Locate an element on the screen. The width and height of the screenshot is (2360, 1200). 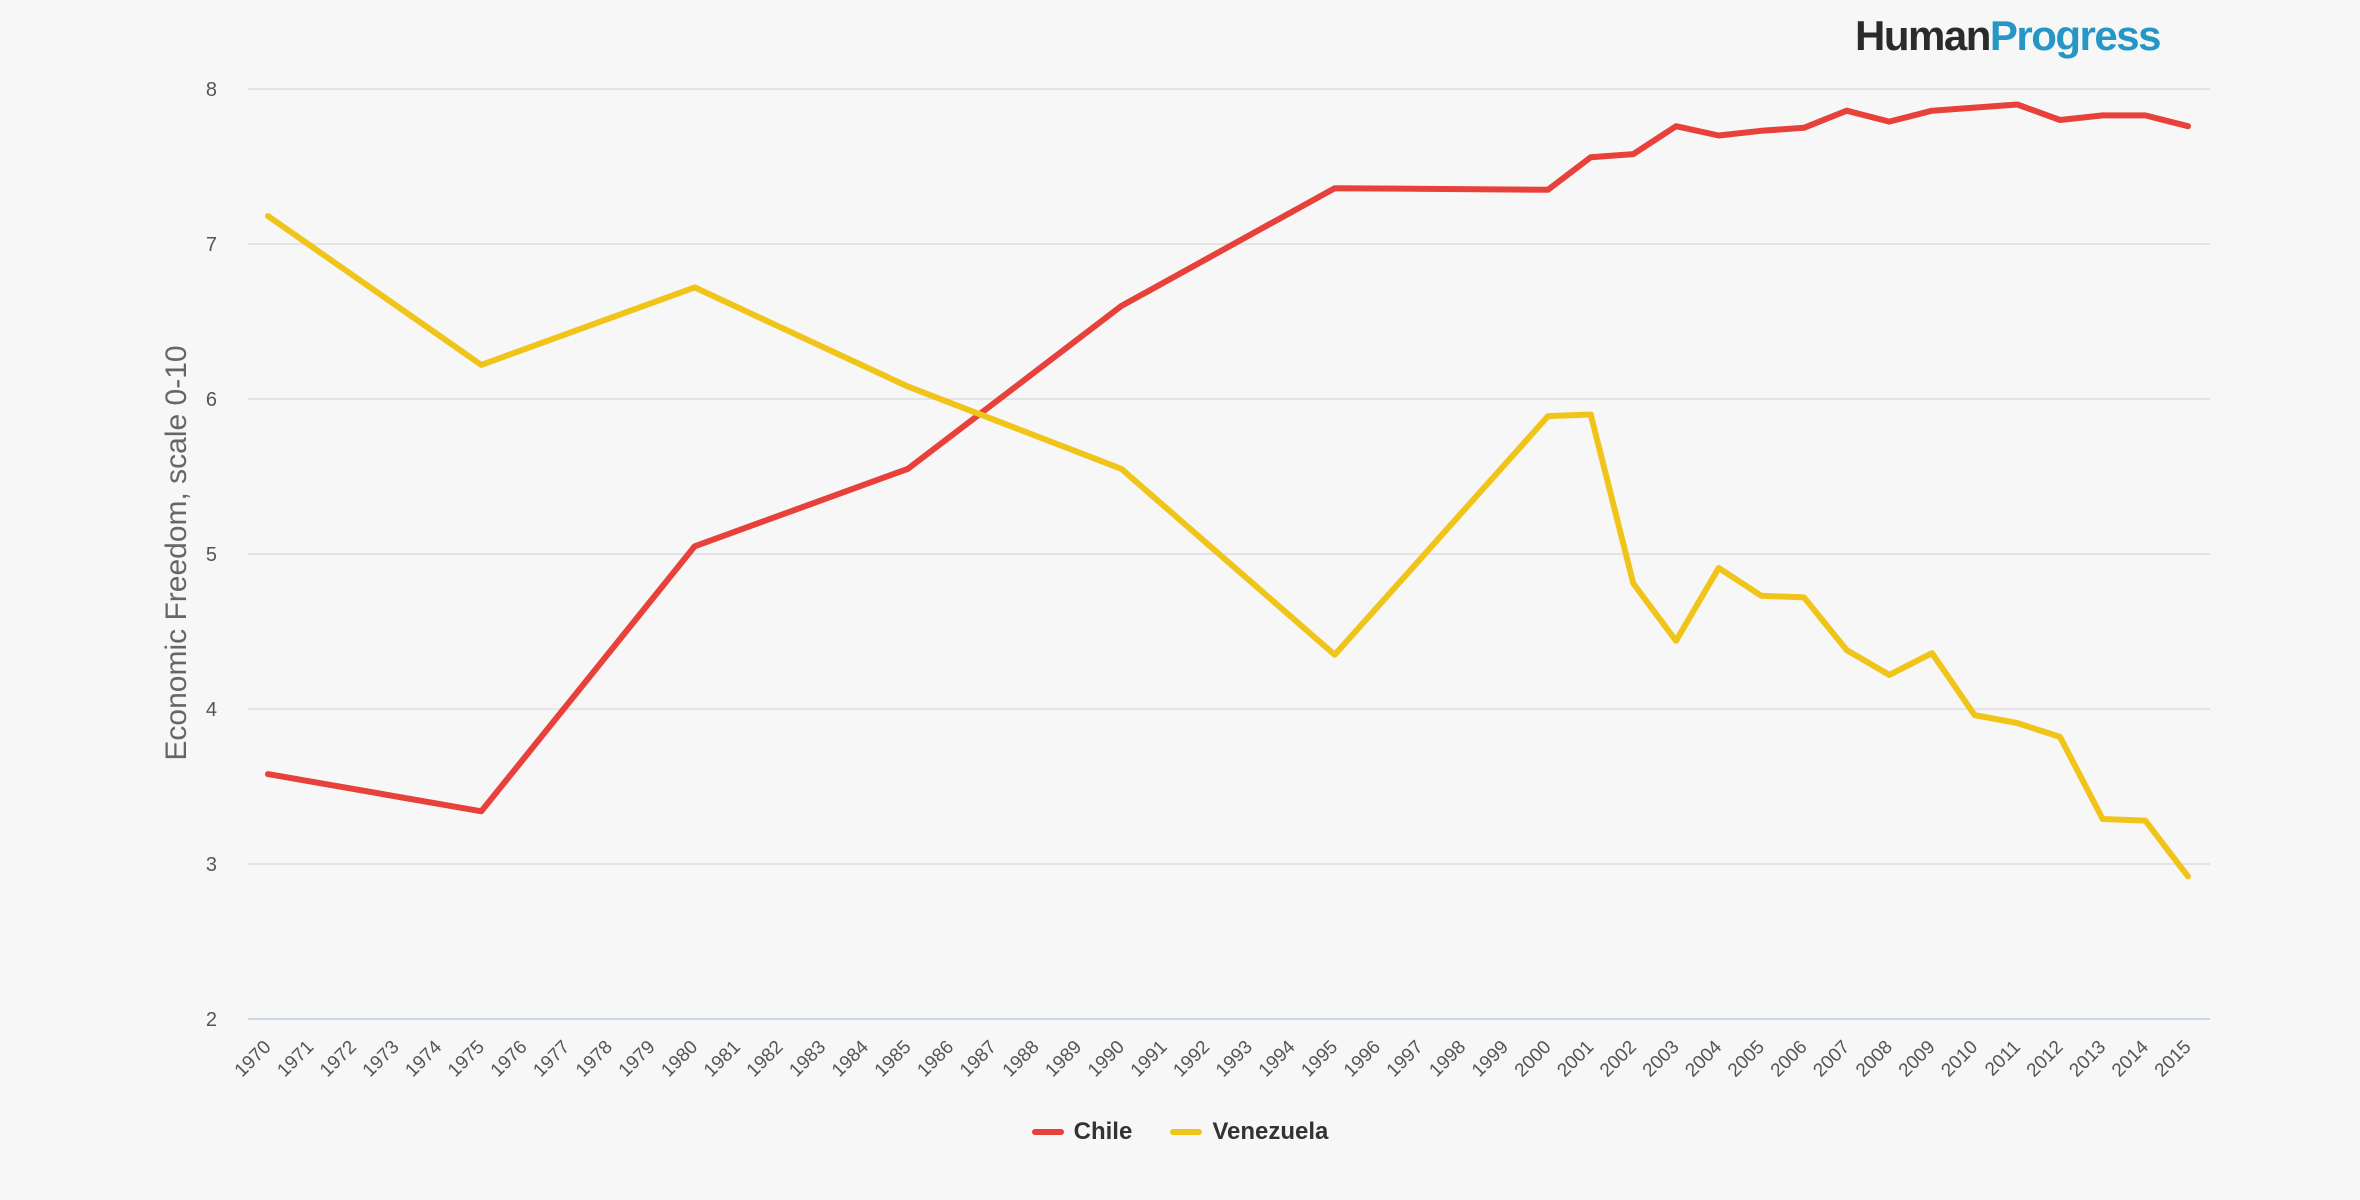
y-tick-label: 2 is located at coordinates (211, 1020).